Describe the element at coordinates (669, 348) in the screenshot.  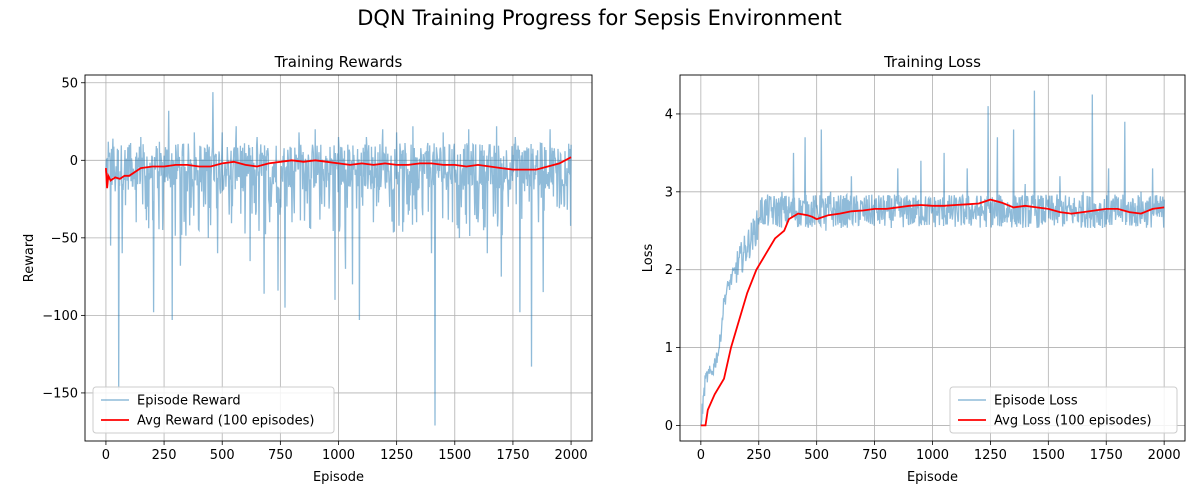
I see `y-tick-label: 1` at that location.